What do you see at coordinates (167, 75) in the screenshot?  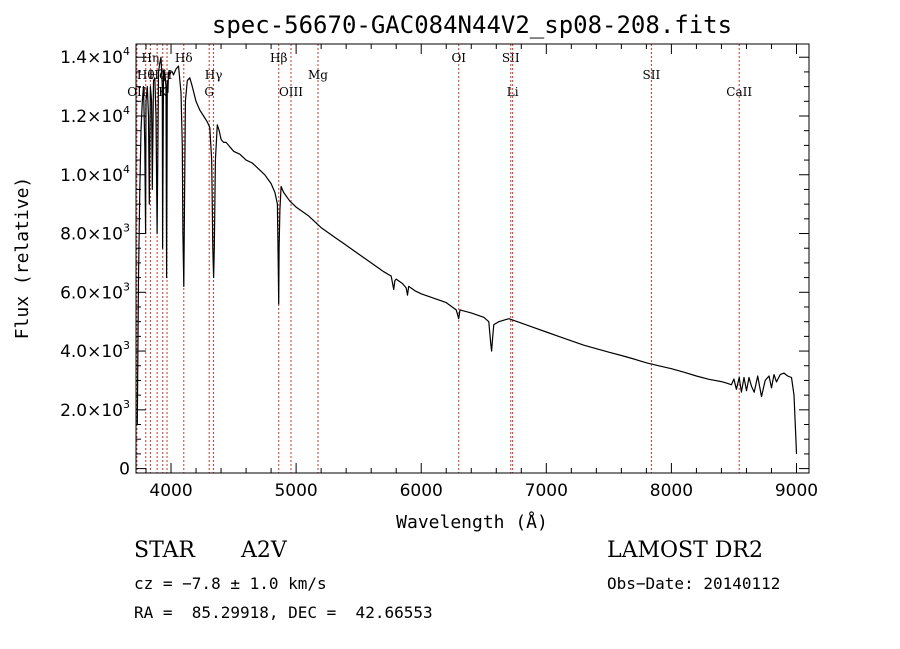 I see `spectral-line-label: H` at bounding box center [167, 75].